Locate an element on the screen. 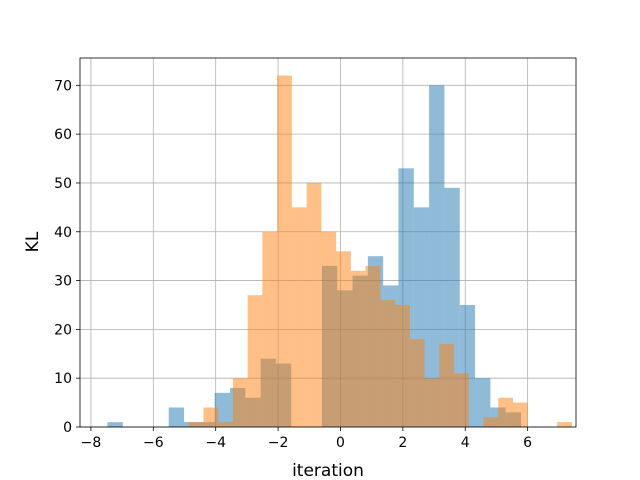 This screenshot has width=640, height=480. x-tick-label: −6 is located at coordinates (153, 443).